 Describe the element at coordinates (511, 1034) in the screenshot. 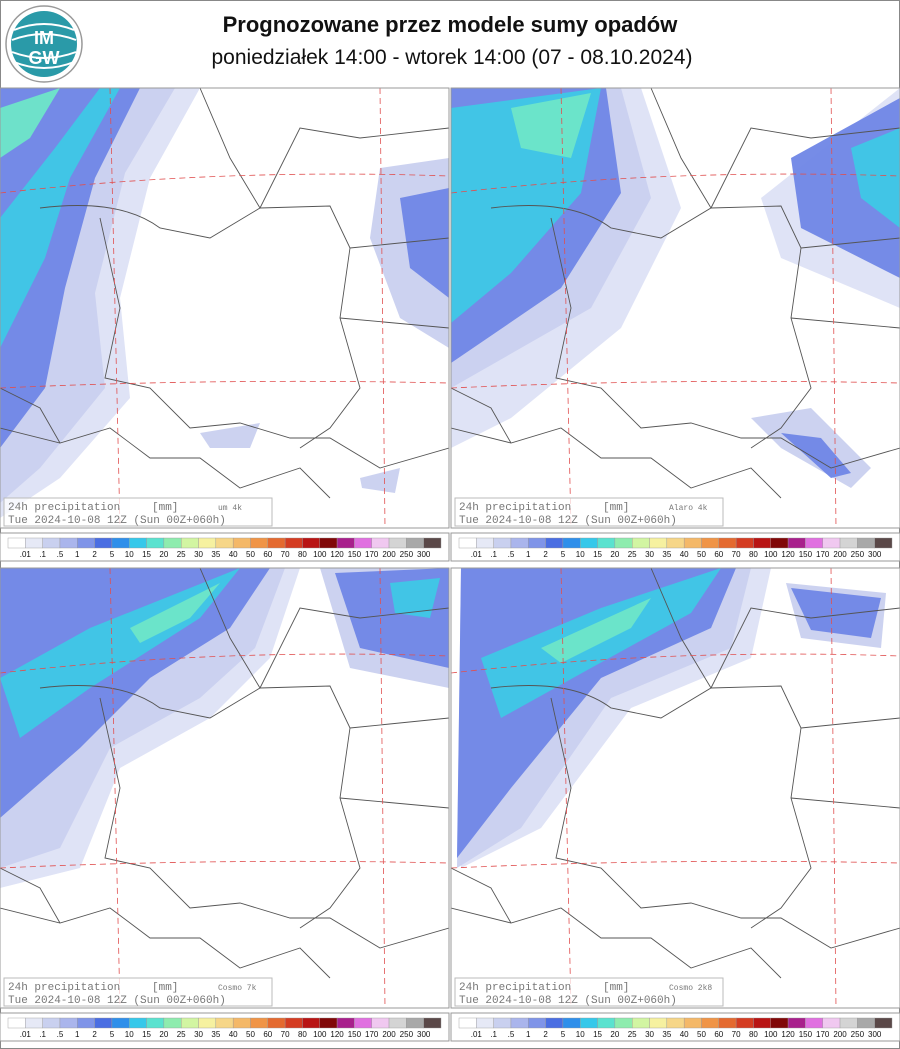

I see `colorbar-label: .5` at that location.